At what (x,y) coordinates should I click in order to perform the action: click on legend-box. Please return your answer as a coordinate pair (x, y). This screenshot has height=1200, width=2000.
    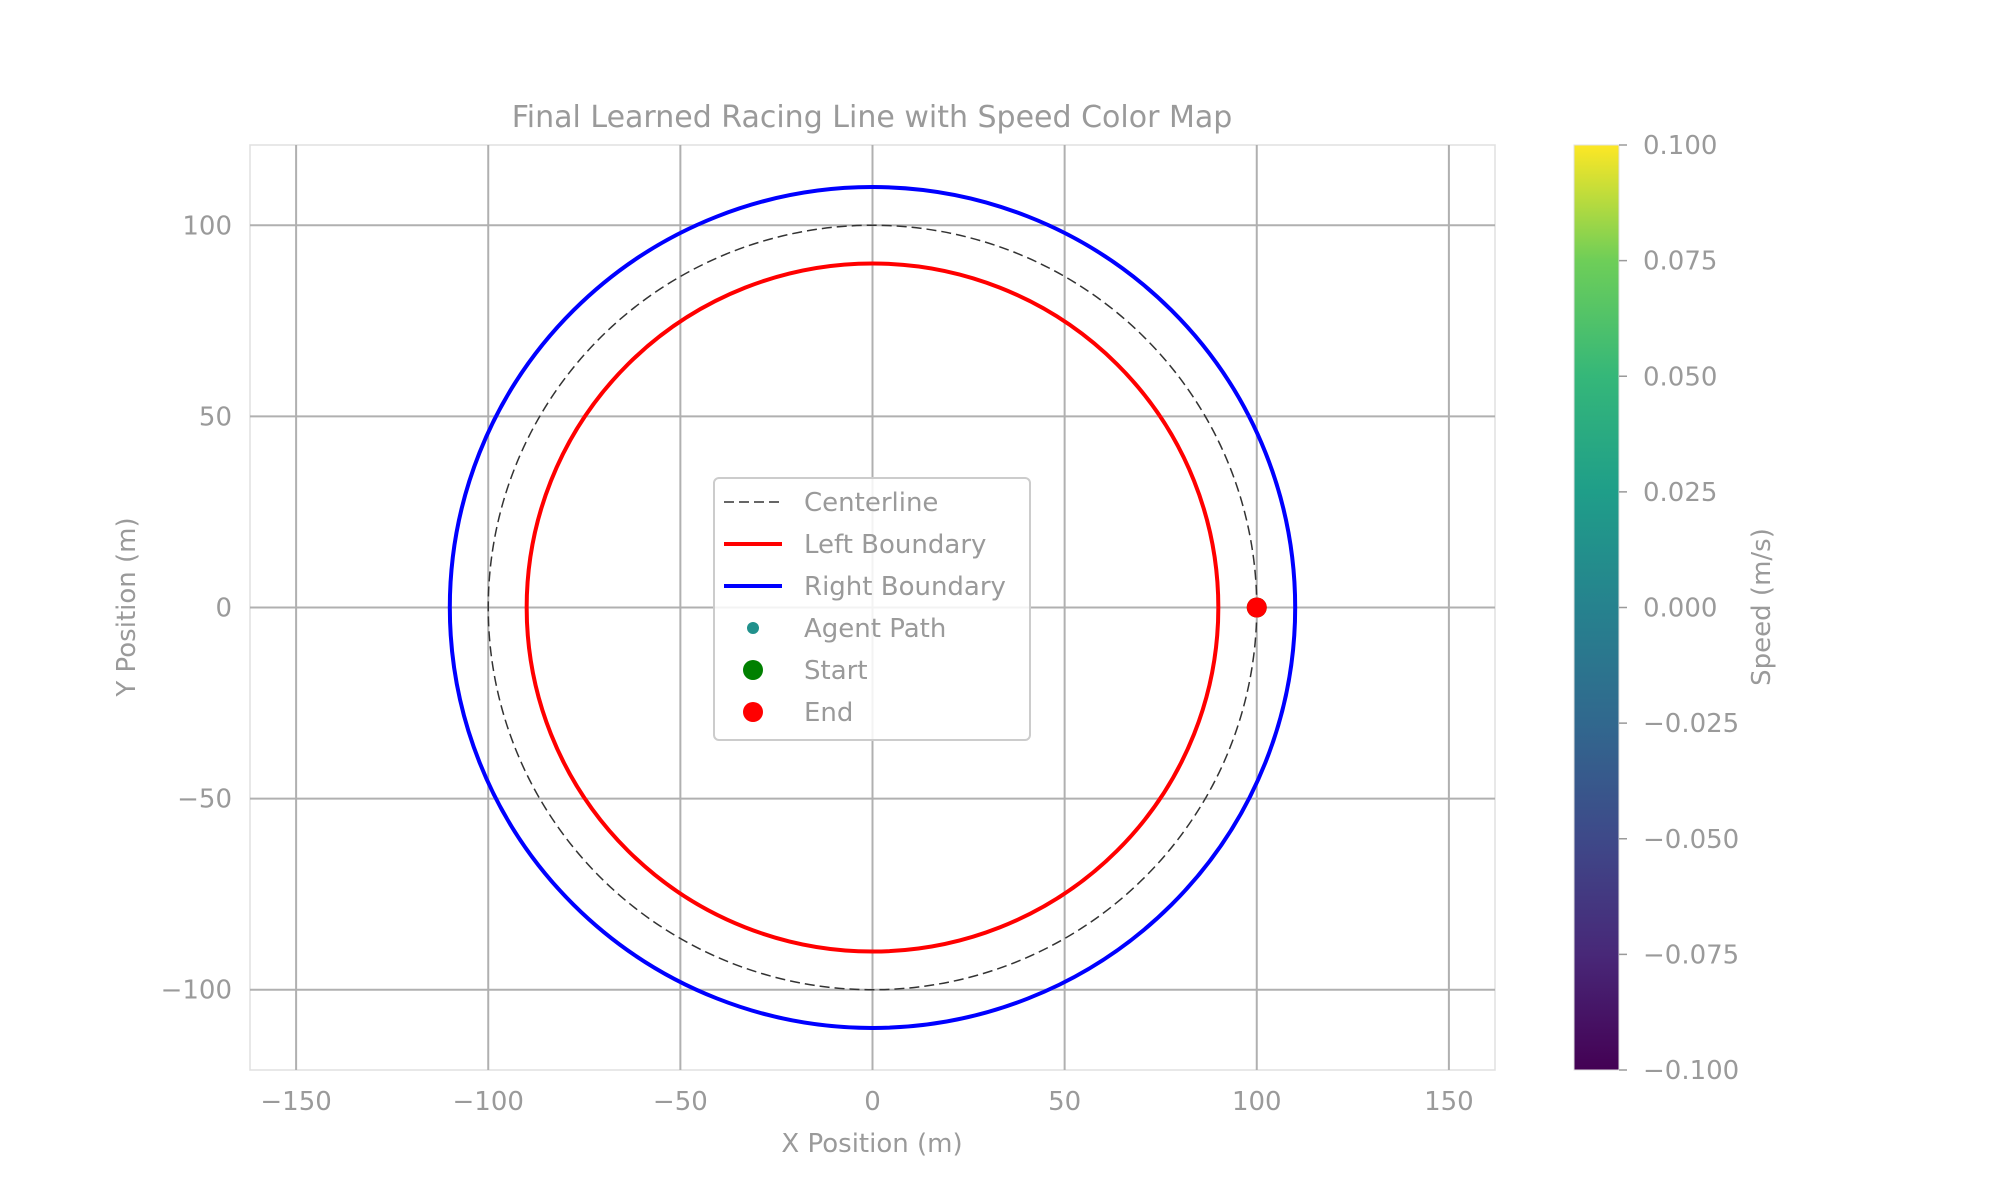
    Looking at the image, I should click on (872, 609).